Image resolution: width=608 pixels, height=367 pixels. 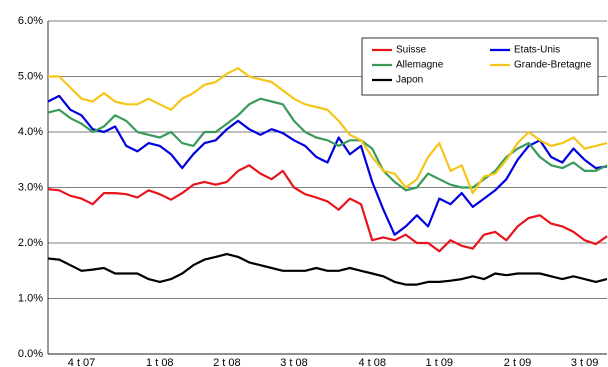 I want to click on y-tick-label: 3.0%, so click(x=30, y=187).